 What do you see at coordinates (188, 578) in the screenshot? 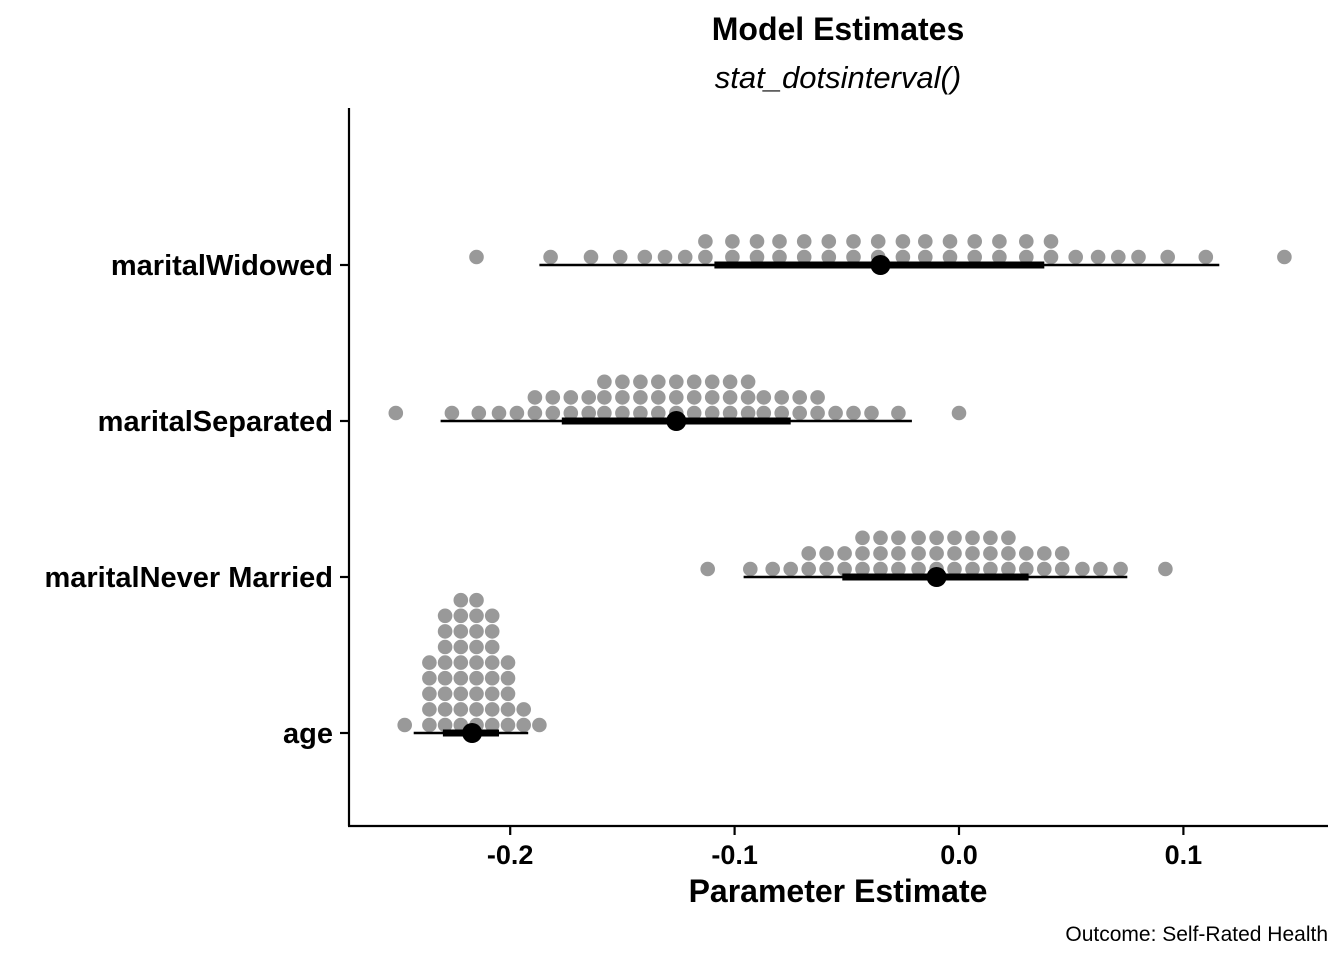
I see `y-tick-label: maritalNever Married` at bounding box center [188, 578].